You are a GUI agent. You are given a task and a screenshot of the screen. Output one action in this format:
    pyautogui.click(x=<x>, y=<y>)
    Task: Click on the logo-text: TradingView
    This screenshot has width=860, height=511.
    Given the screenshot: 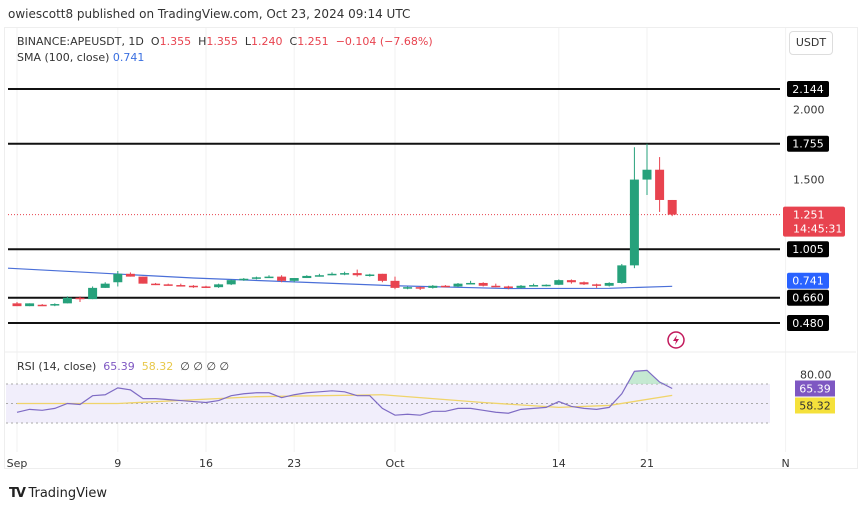 What is the action you would take?
    pyautogui.click(x=68, y=493)
    